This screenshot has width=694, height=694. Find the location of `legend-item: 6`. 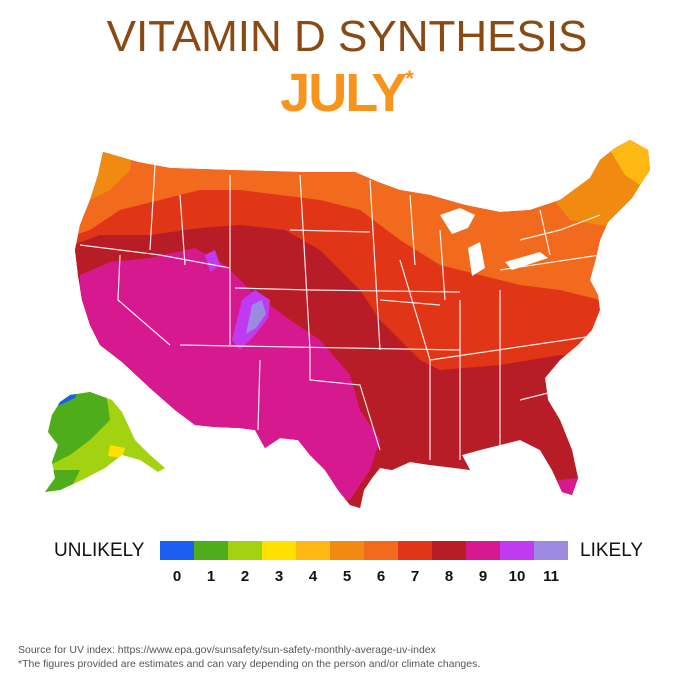

legend-item: 6 is located at coordinates (381, 563).